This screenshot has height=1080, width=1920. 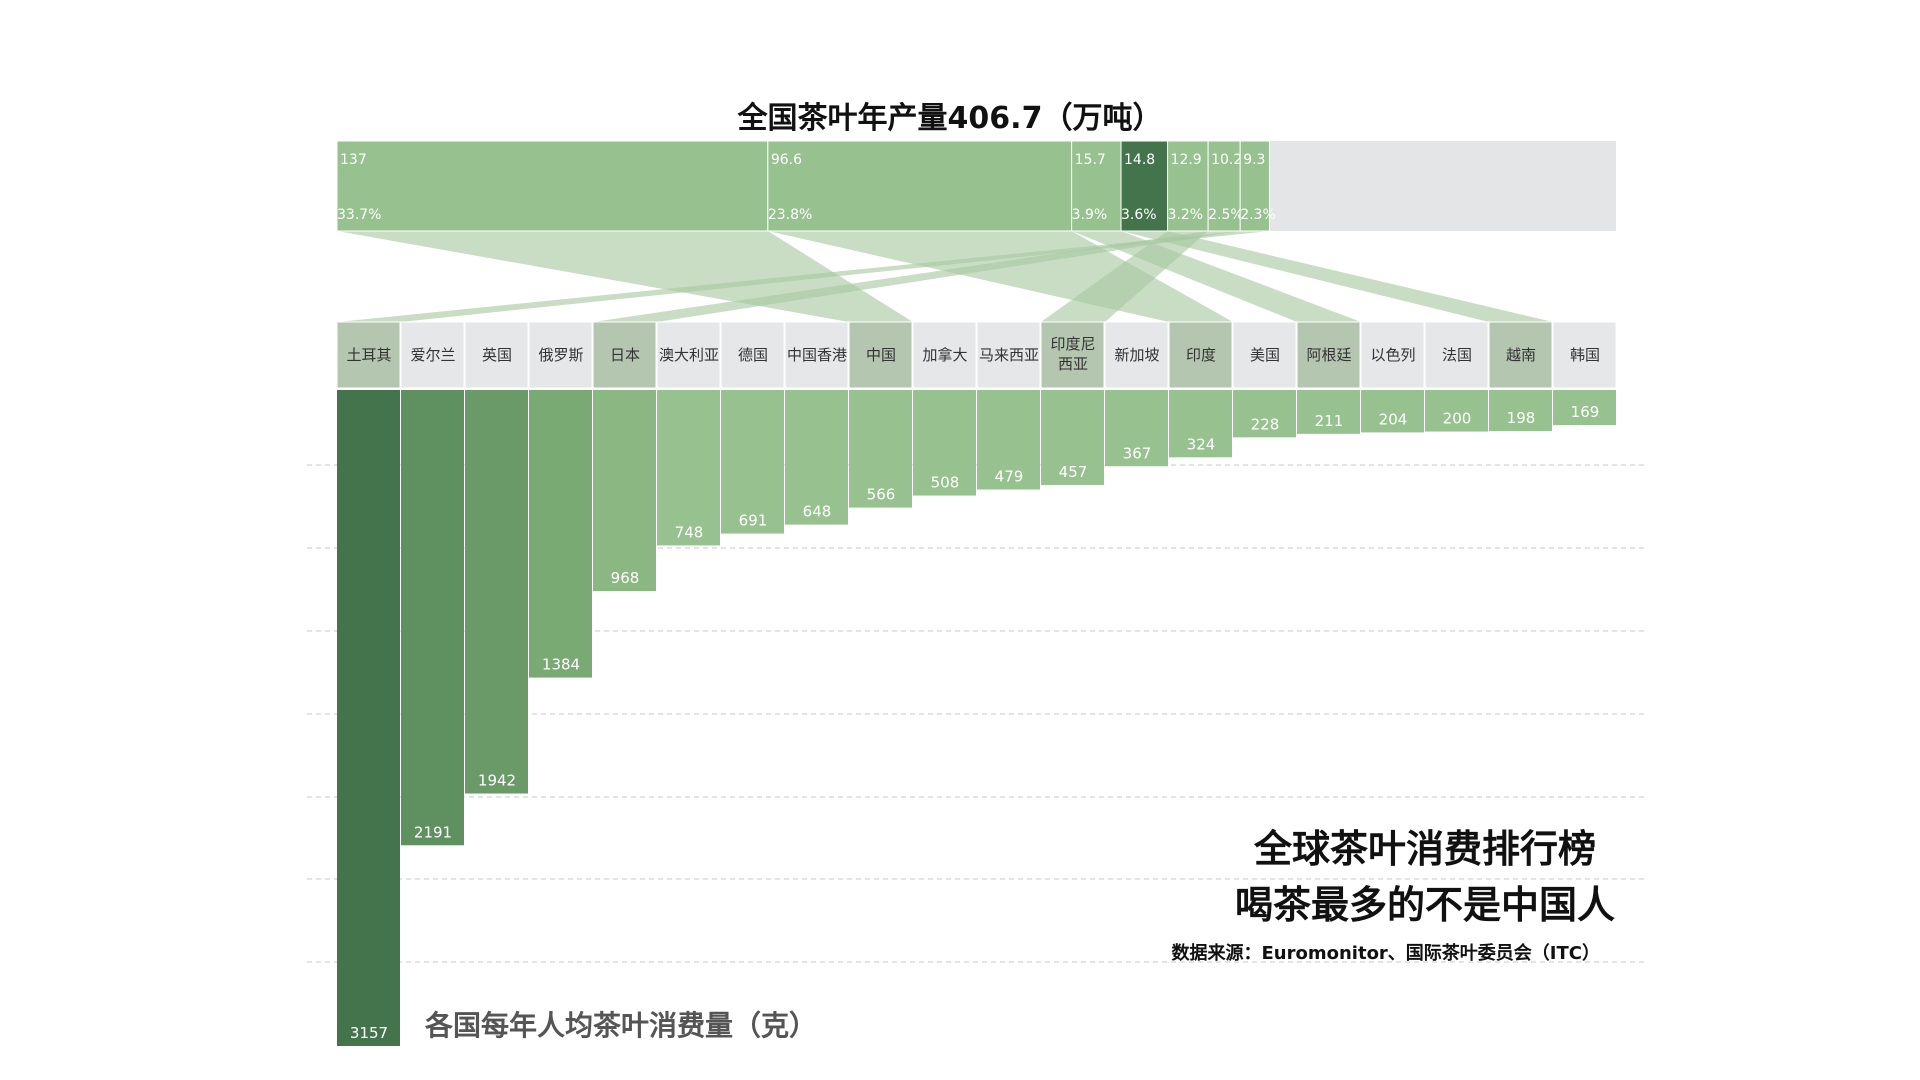 I want to click on production-value-label: 137, so click(x=353, y=160).